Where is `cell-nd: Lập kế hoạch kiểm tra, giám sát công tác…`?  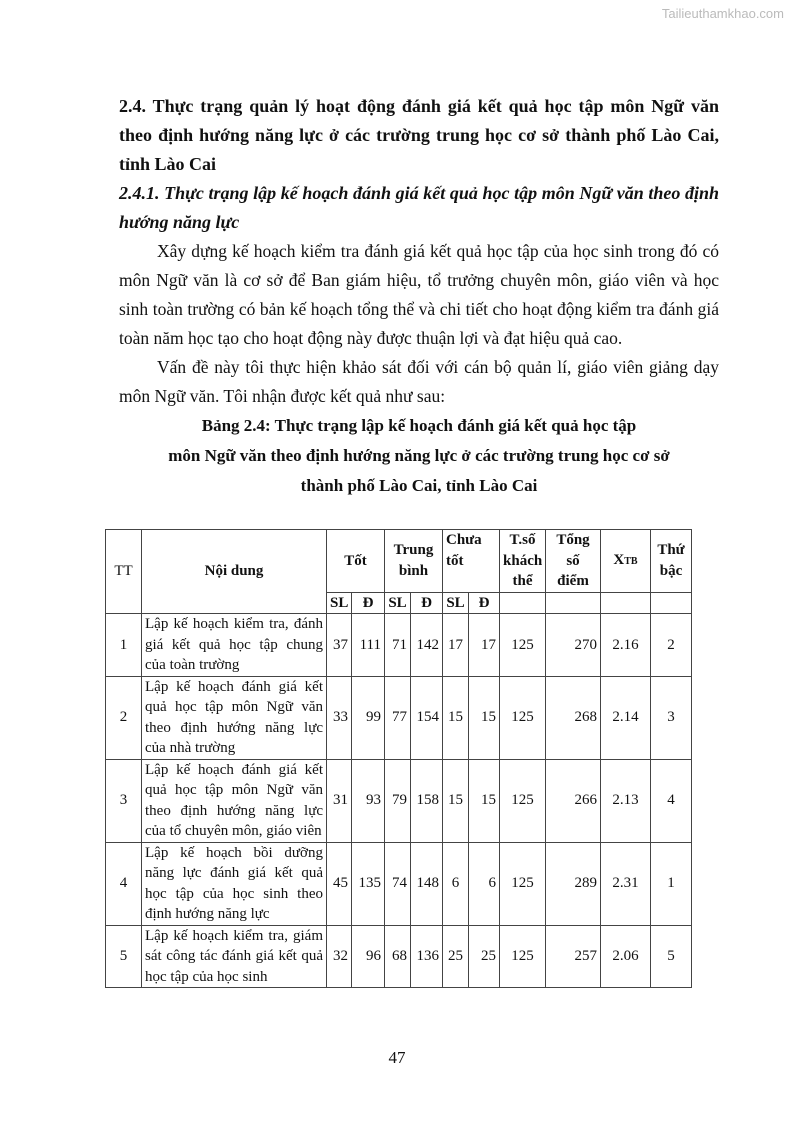 cell-nd: Lập kế hoạch kiểm tra, giám sát công tác… is located at coordinates (234, 956).